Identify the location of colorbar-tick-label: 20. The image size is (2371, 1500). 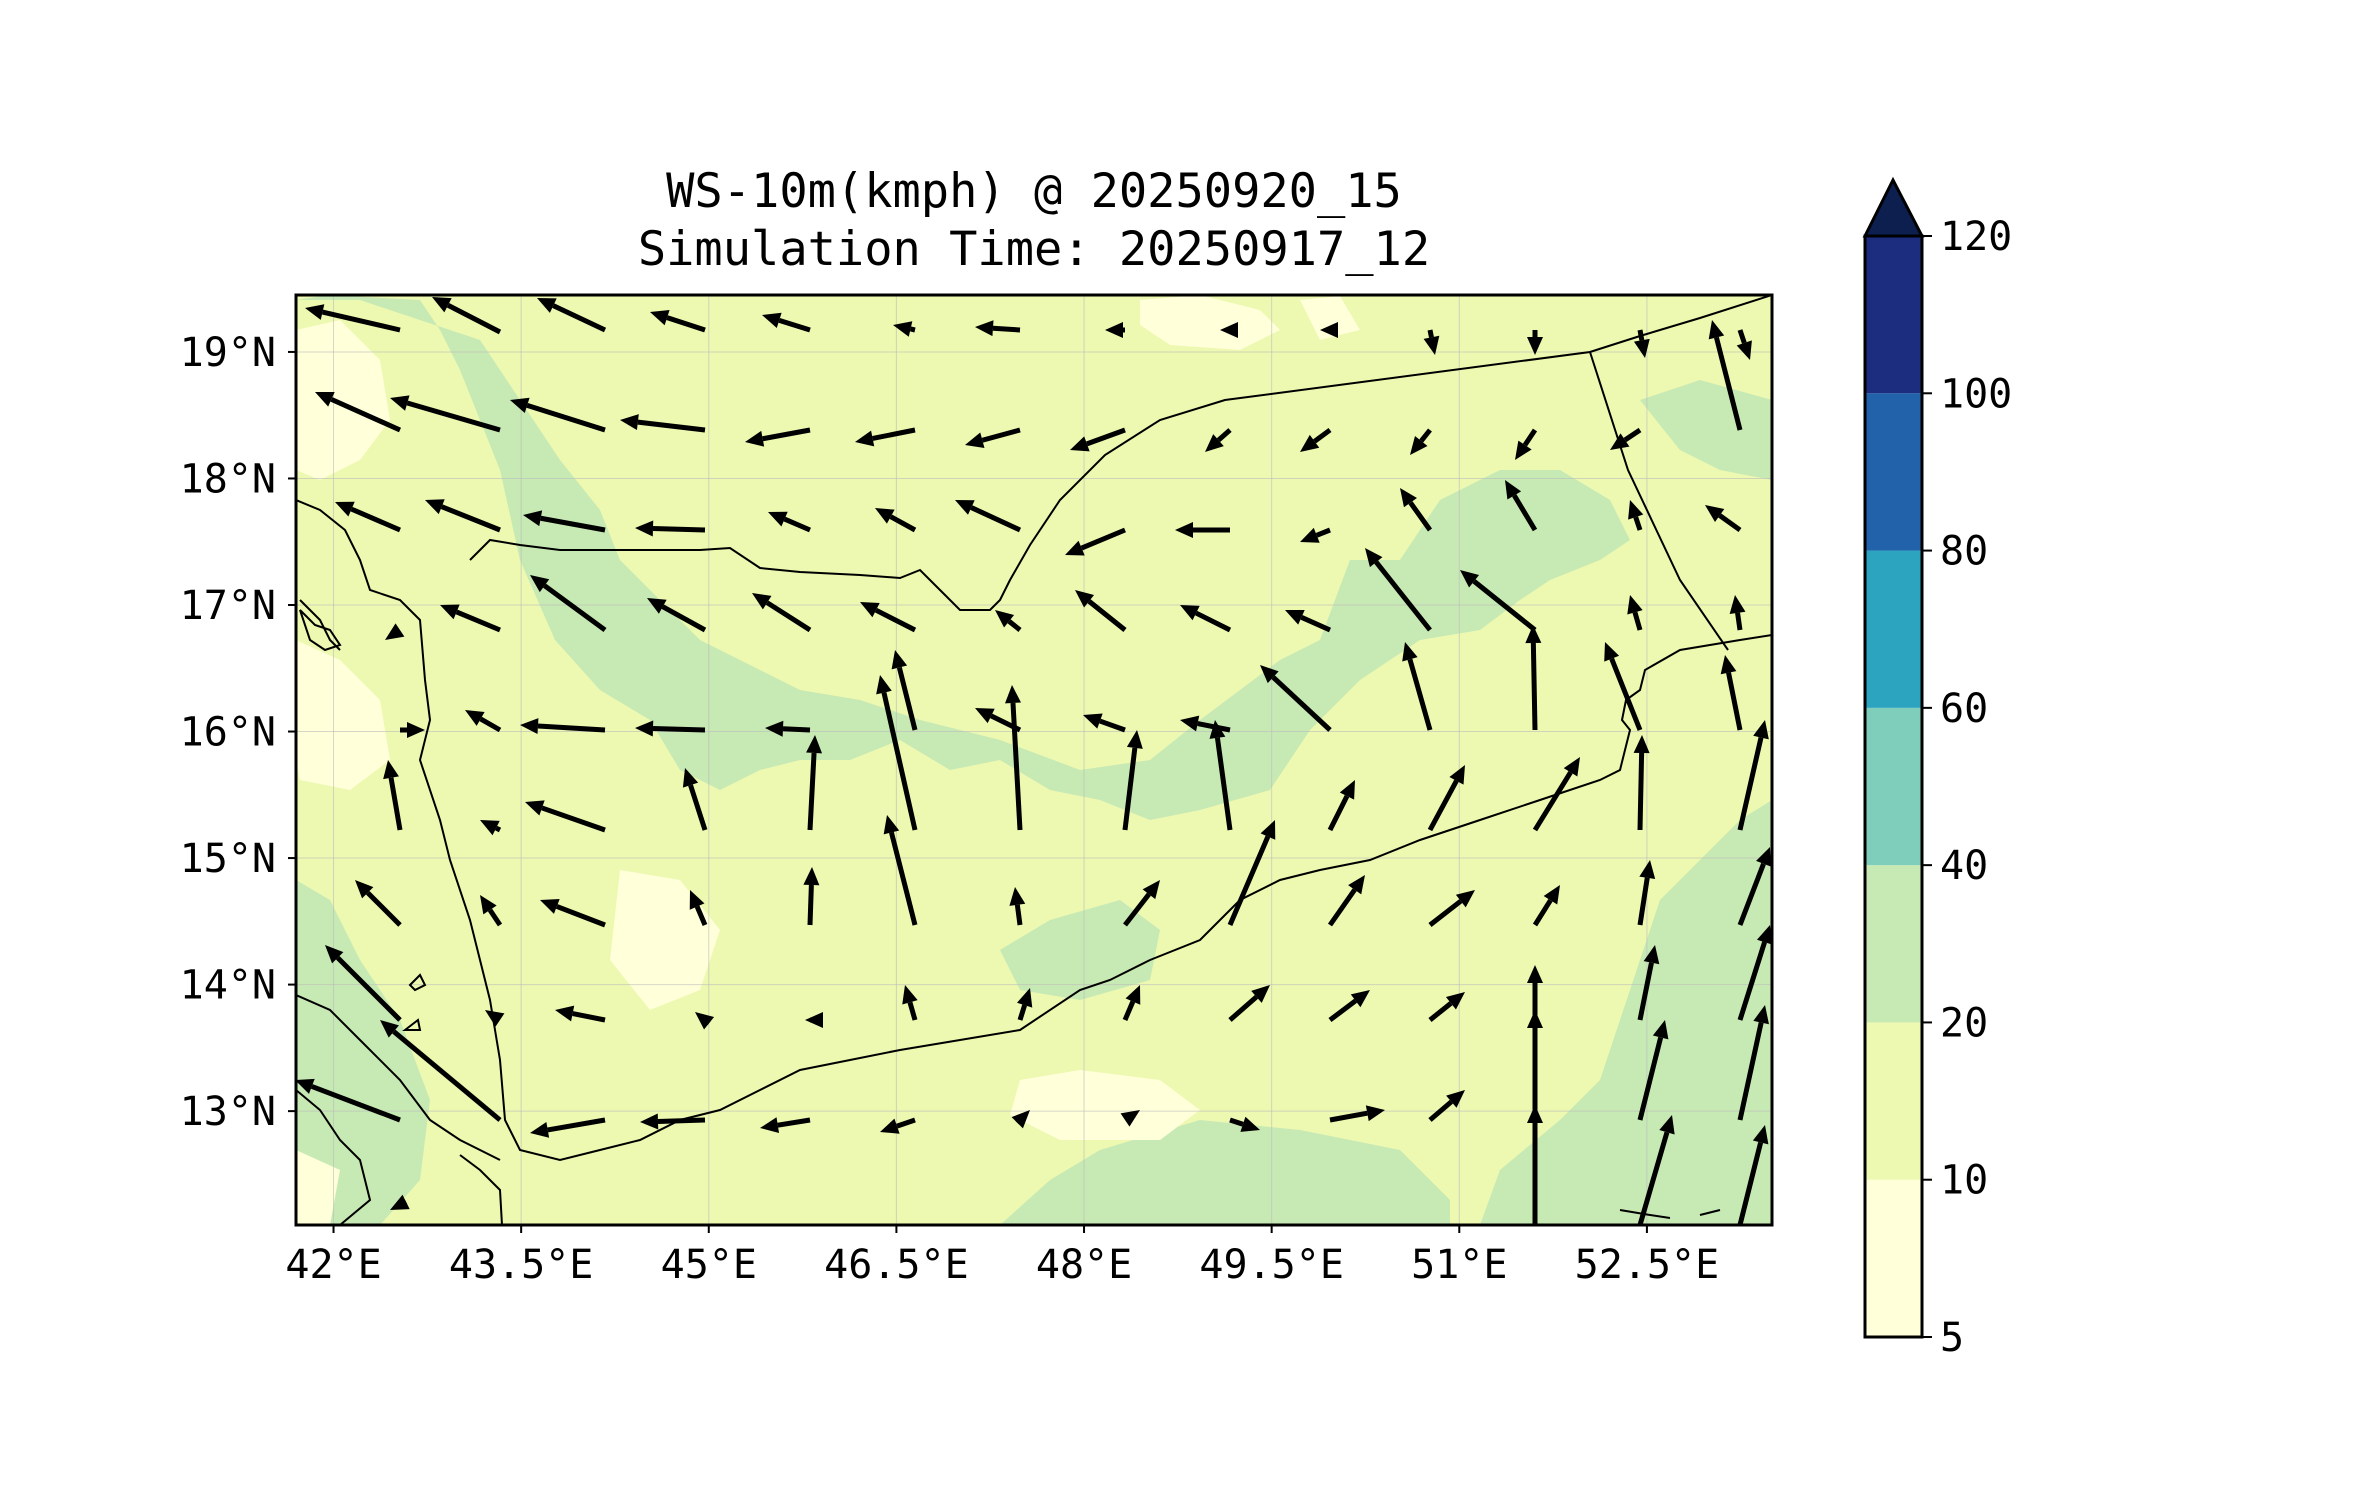
(1964, 1023).